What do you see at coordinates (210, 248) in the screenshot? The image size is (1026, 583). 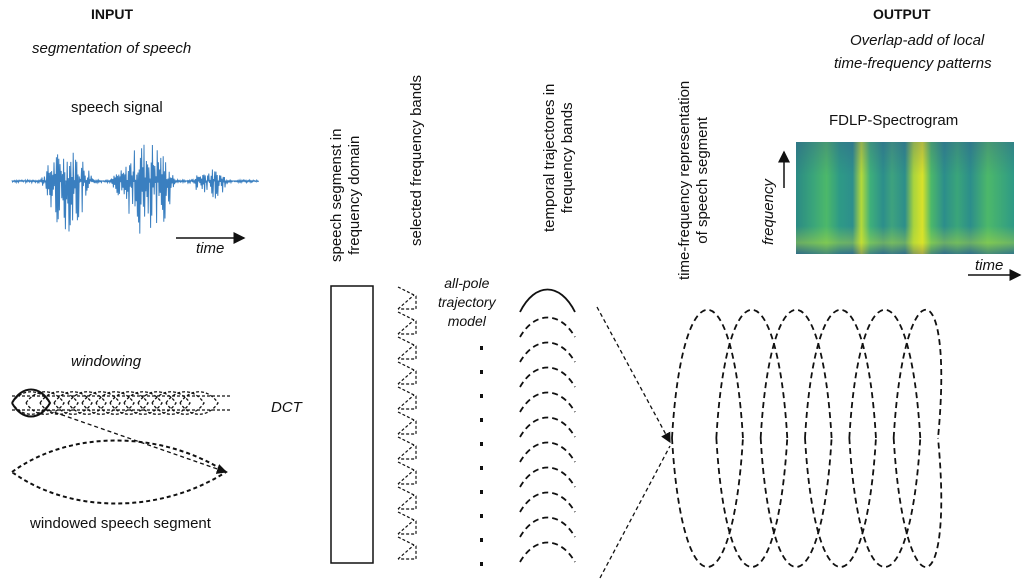 I see `input-time-label: time` at bounding box center [210, 248].